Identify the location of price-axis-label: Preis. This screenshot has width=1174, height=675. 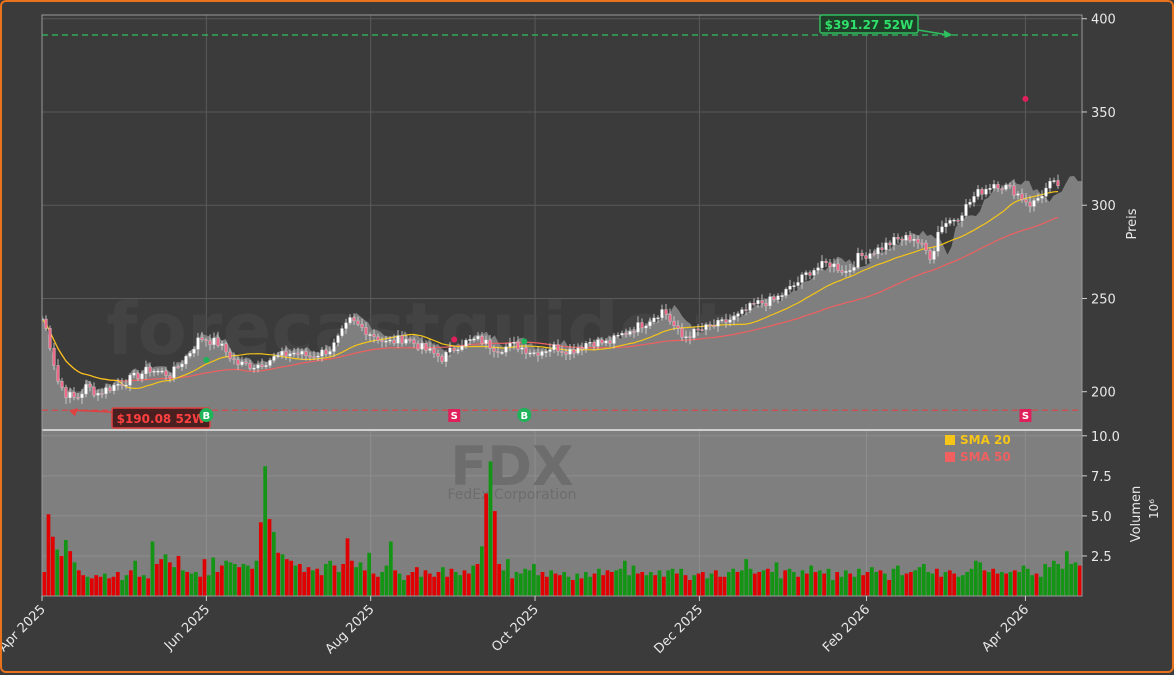
(1132, 223).